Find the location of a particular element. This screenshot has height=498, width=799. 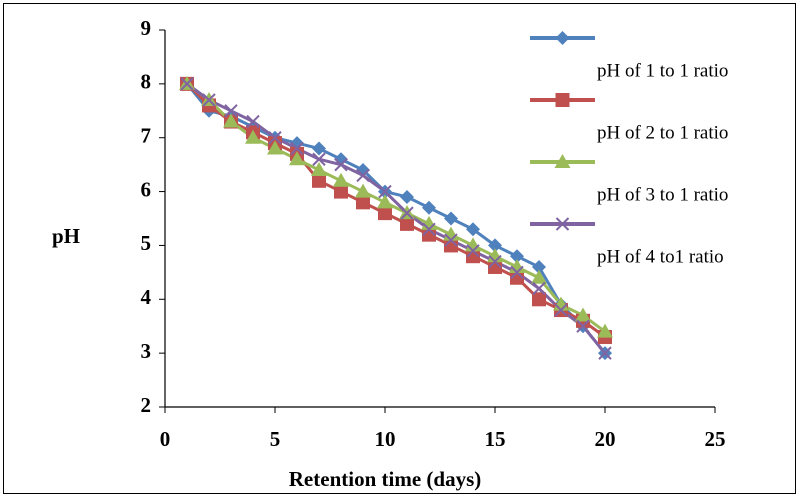

y-tick-label: 4 is located at coordinates (146, 297).